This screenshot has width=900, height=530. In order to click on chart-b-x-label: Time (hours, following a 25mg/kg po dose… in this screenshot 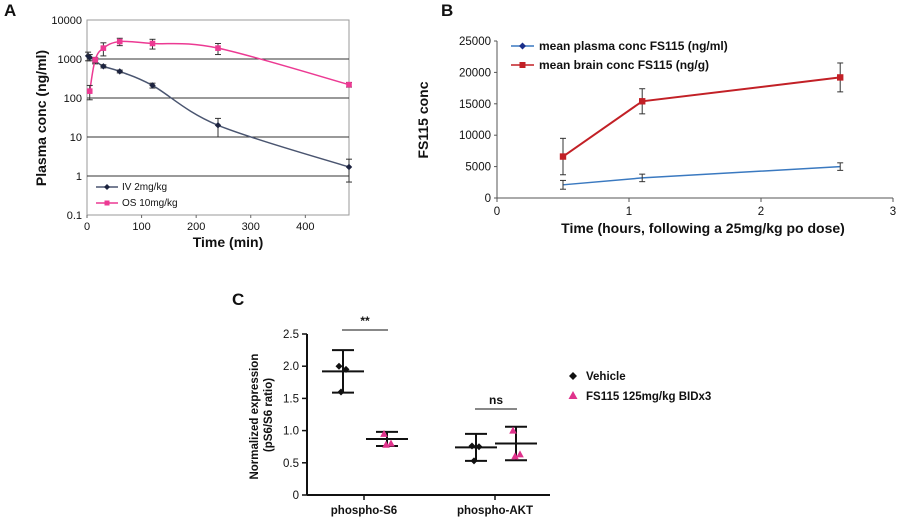, I will do `click(703, 228)`.